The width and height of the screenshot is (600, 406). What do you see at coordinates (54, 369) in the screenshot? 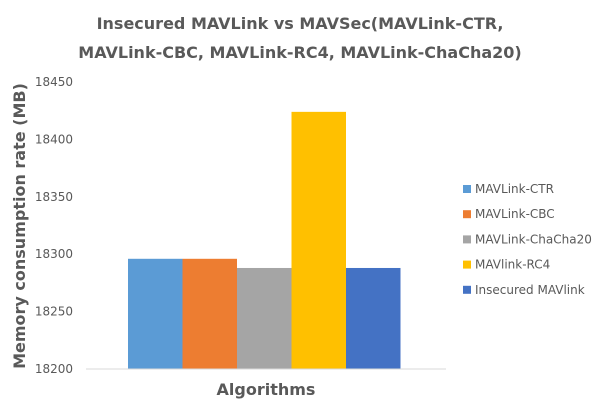
I see `y-tick-label: 18200` at bounding box center [54, 369].